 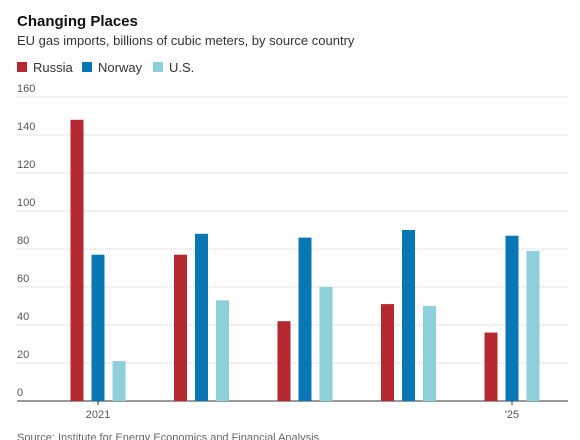 I want to click on y-tick-label: 120, so click(x=26, y=165).